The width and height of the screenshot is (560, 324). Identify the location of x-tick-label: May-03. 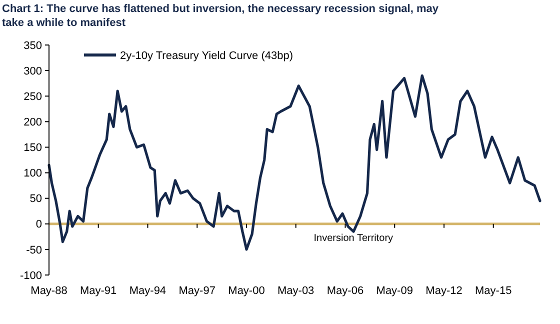
(296, 291).